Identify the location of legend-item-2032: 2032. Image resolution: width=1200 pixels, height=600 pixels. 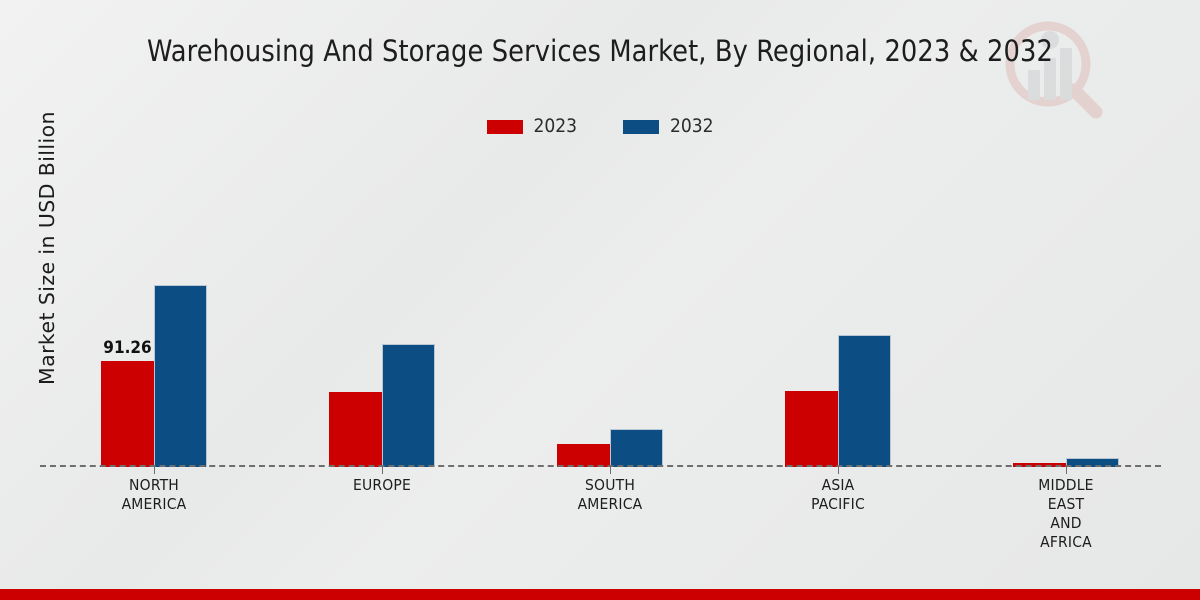
(668, 126).